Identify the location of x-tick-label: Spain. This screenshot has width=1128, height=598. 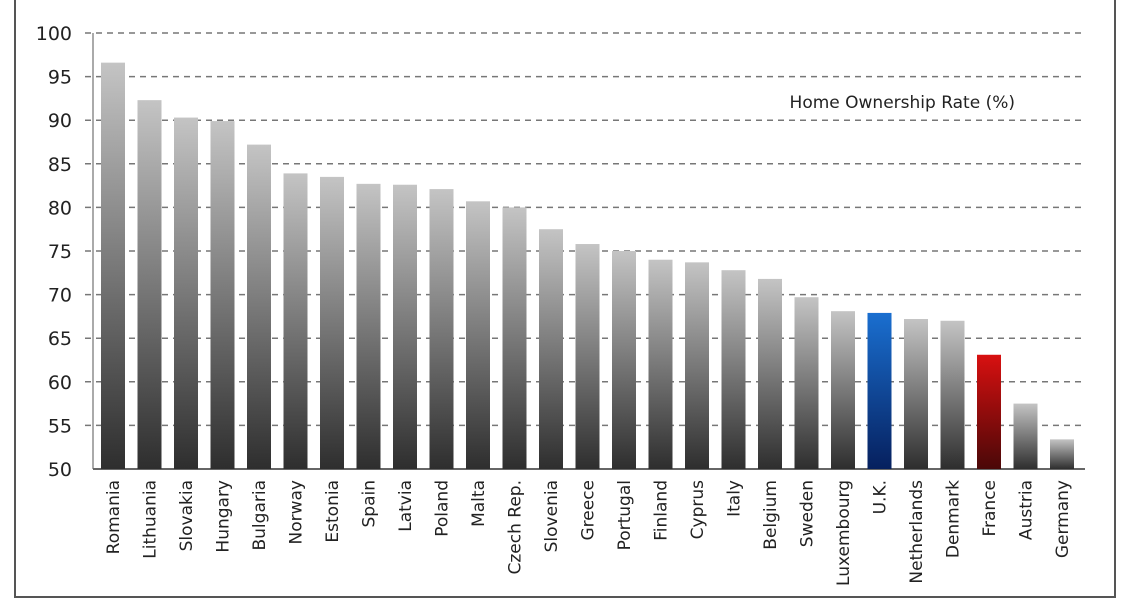
(370, 504).